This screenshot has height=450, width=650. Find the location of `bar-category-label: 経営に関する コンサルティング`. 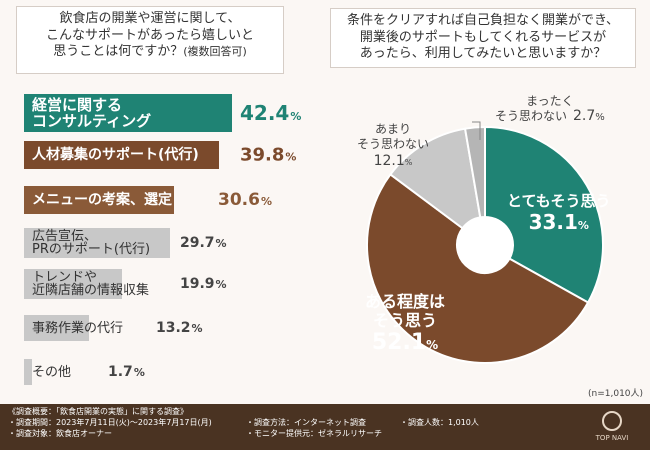

bar-category-label: 経営に関する コンサルティング is located at coordinates (87, 113).